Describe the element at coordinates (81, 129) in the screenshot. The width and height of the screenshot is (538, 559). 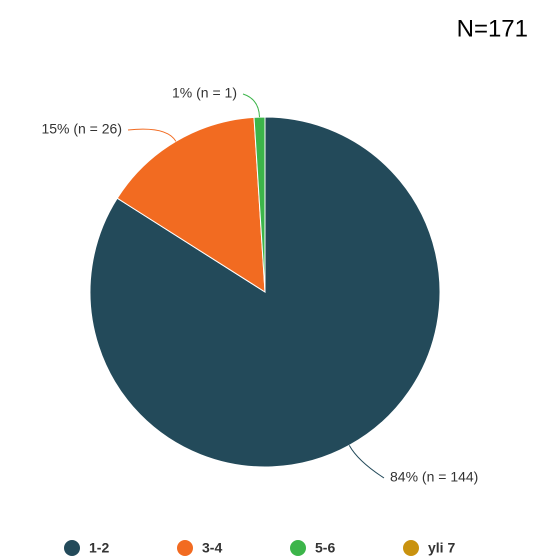
I see `data-label: 15% (n = 26)` at that location.